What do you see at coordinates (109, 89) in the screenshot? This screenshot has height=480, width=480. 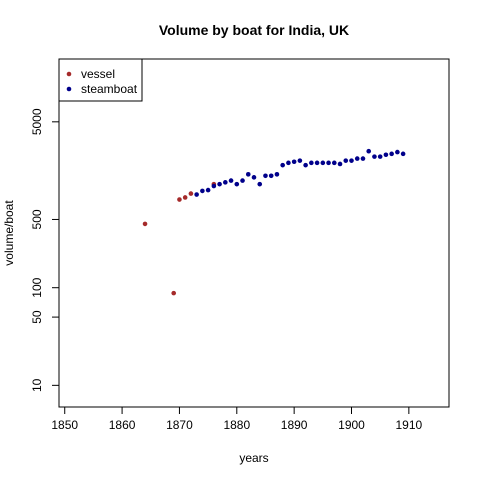 I see `legend-label-steamboat: steamboat` at bounding box center [109, 89].